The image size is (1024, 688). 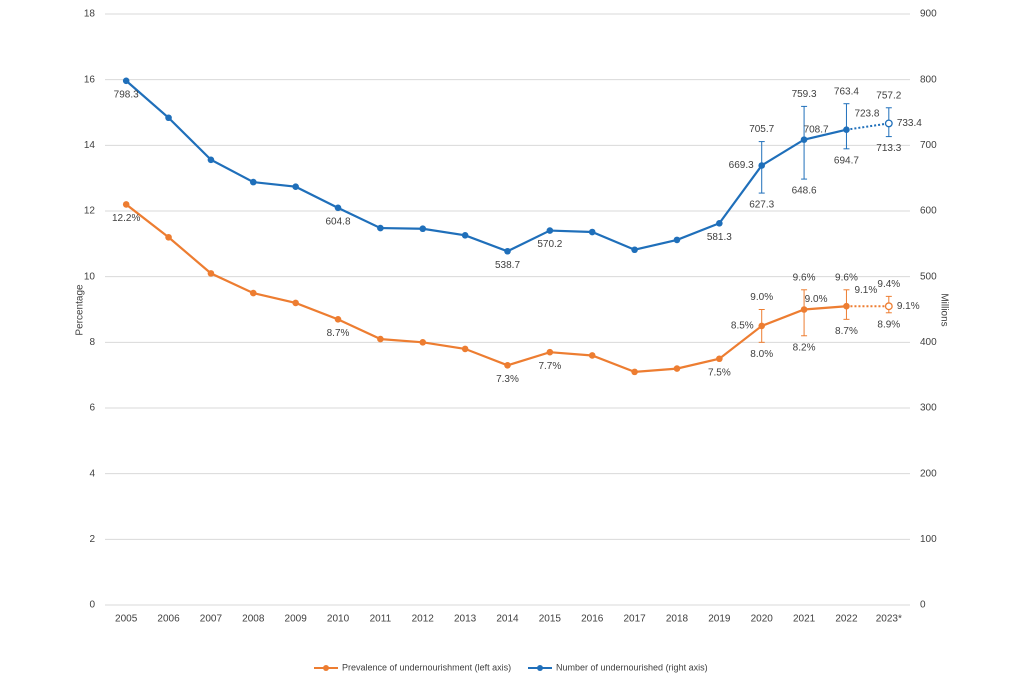 I want to click on y2-axis-title: Millions, so click(x=943, y=309).